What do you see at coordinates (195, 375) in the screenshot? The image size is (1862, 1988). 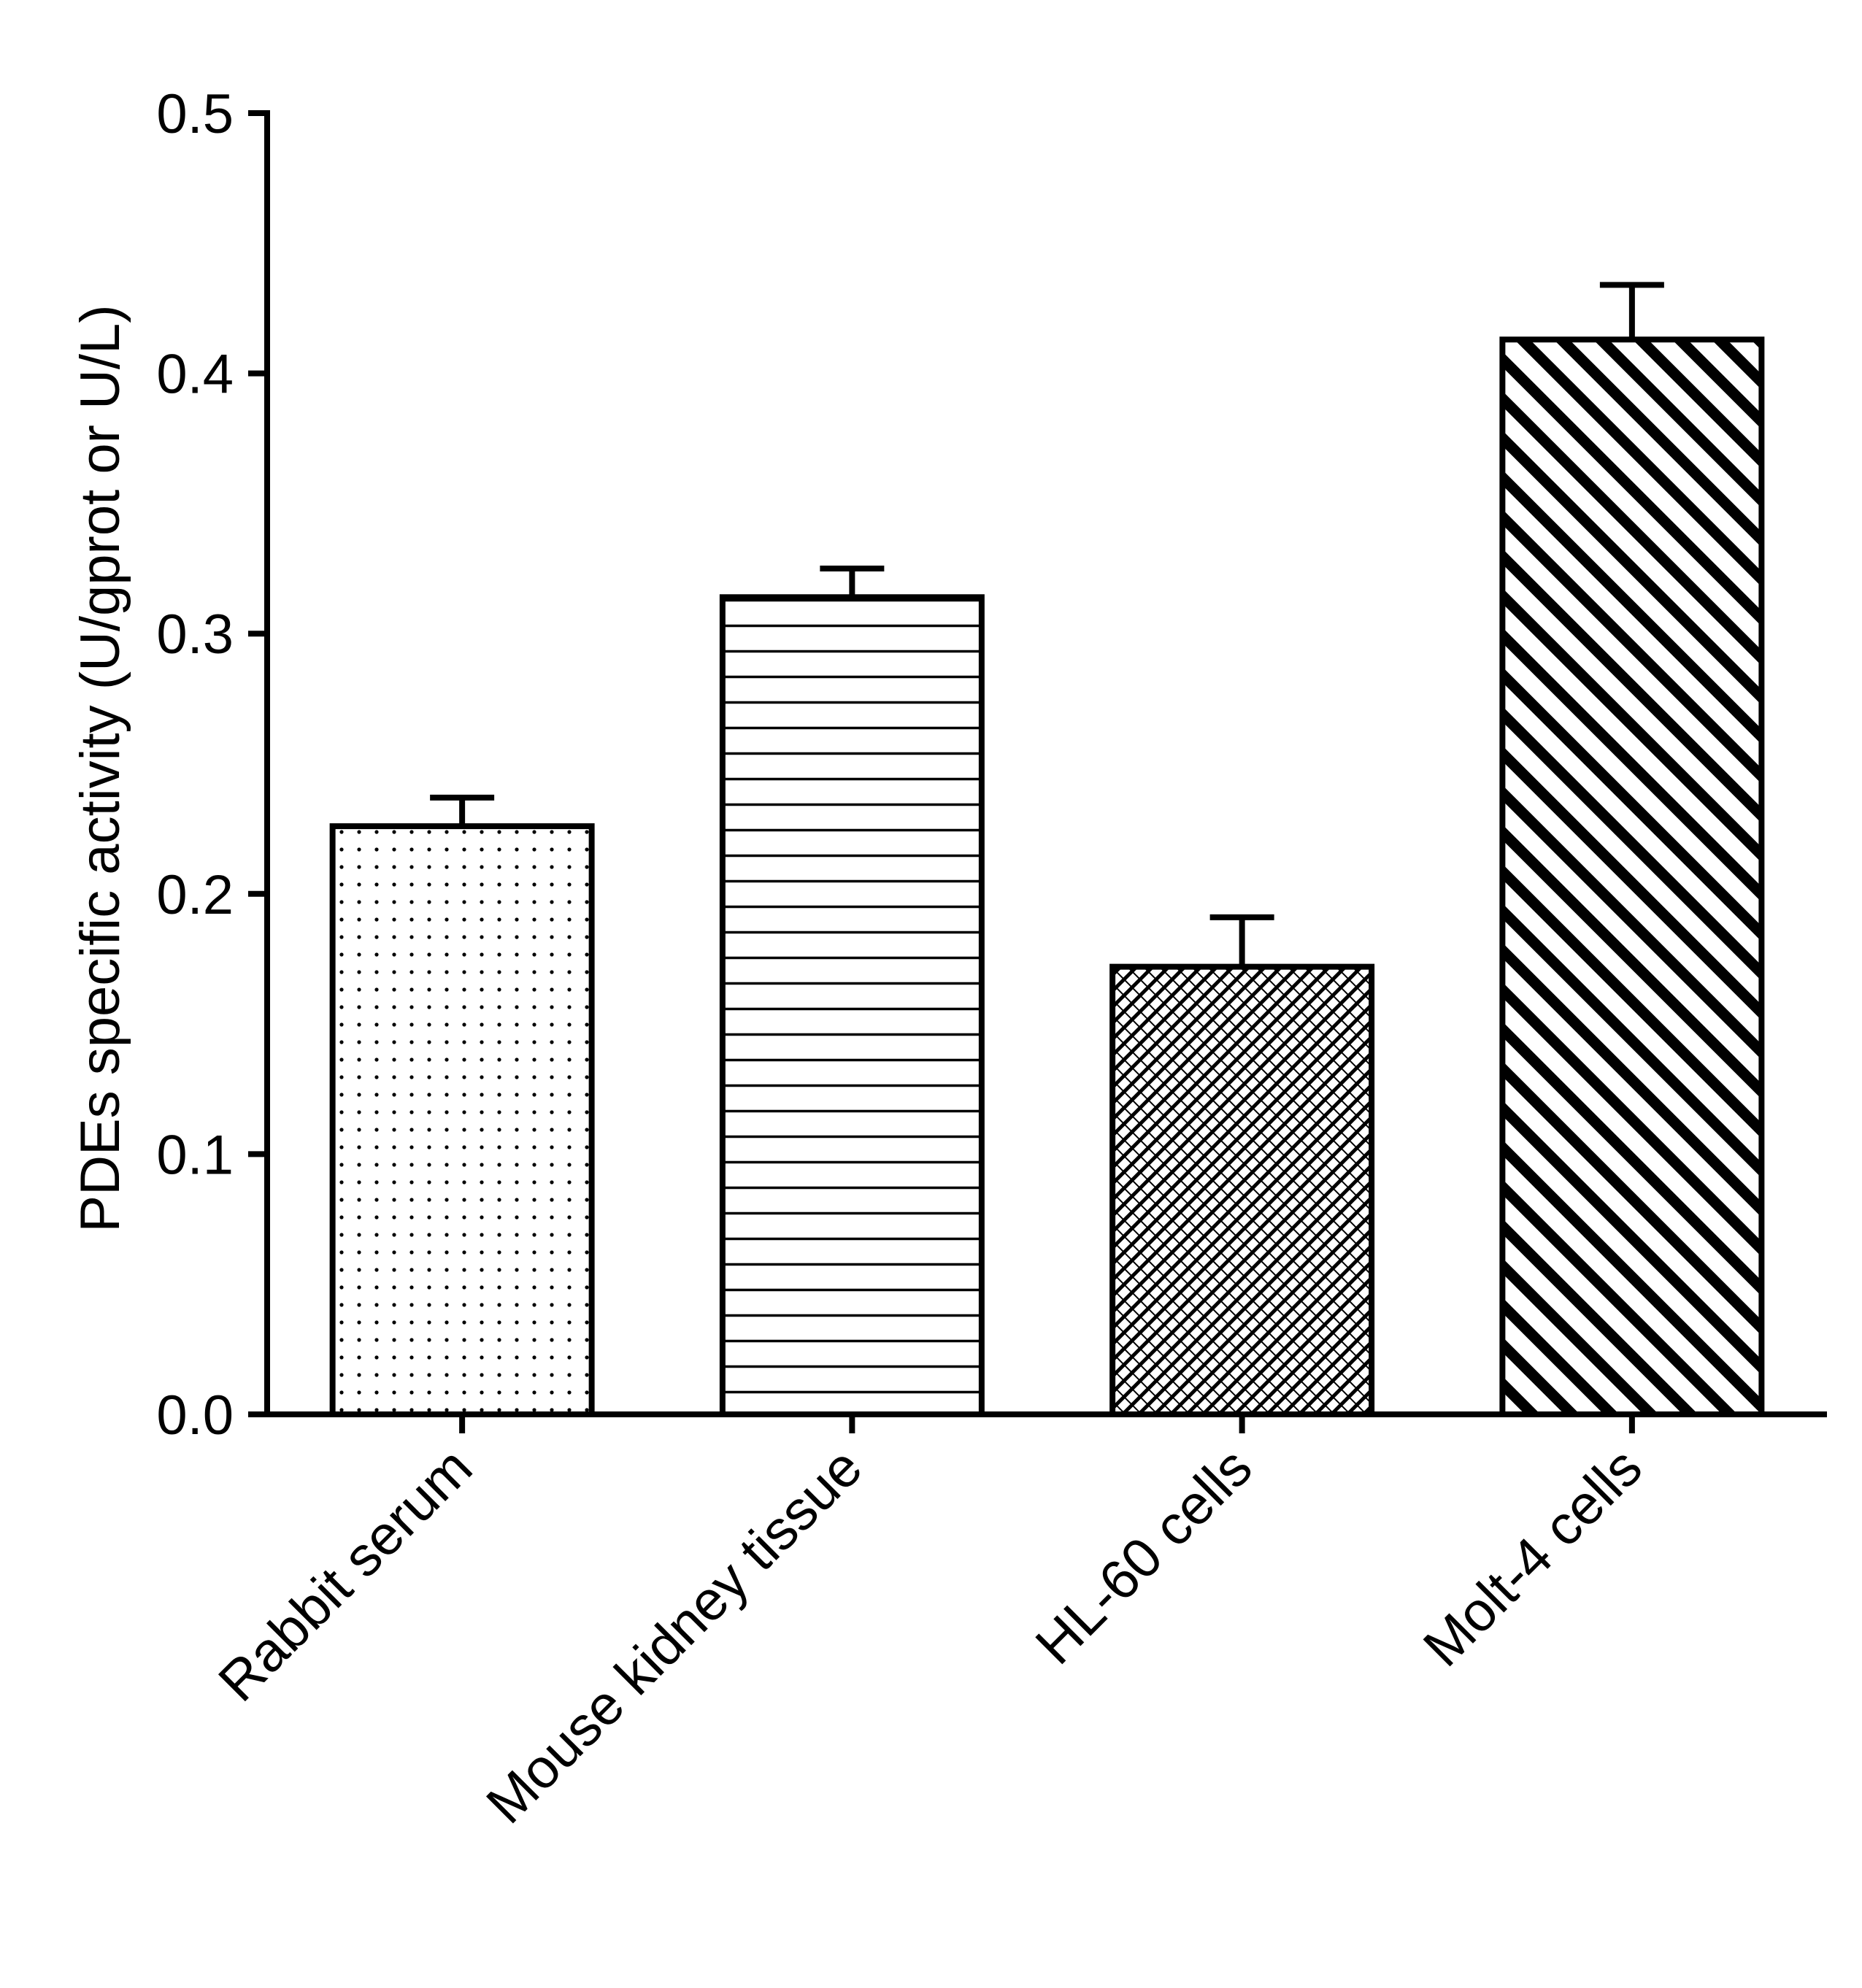 I see `y-tick-label: 0.4` at bounding box center [195, 375].